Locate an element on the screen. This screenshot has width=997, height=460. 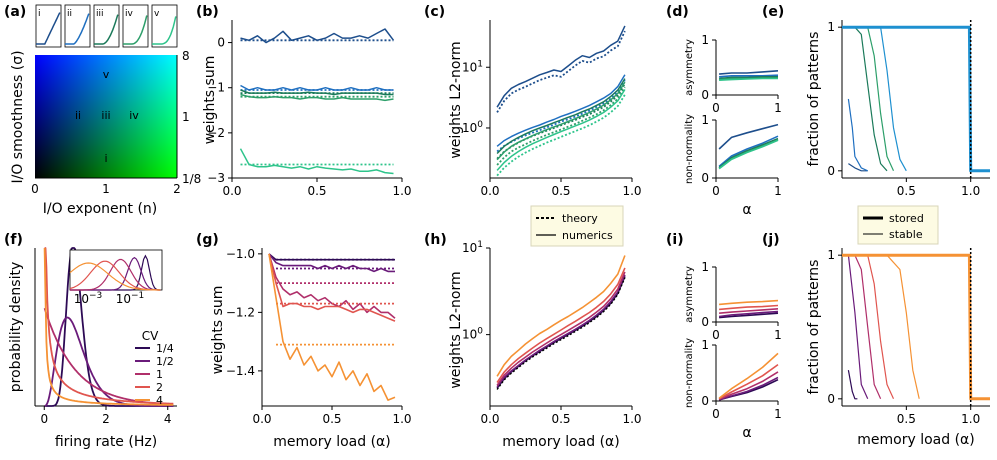
heatmap-ytick-1: 1 is located at coordinates (186, 117).